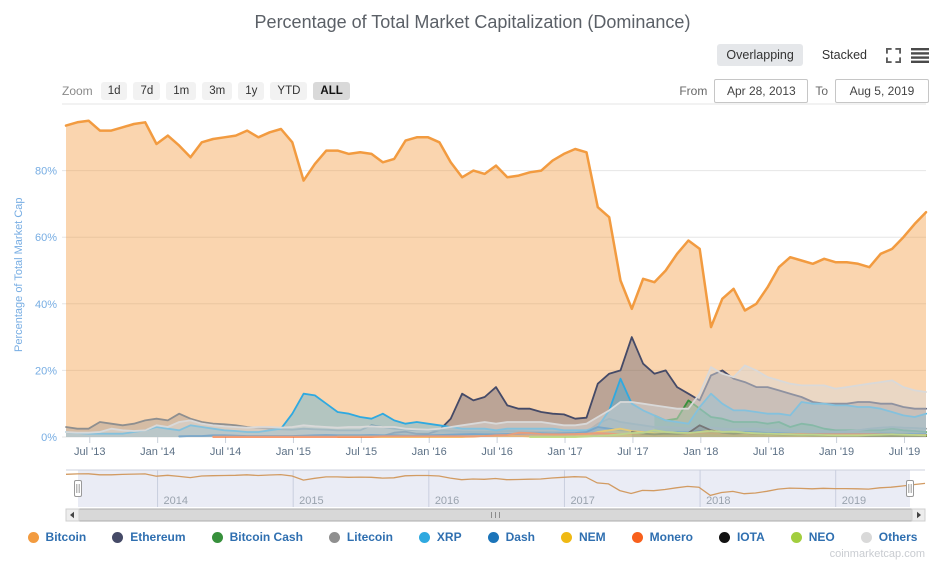 The height and width of the screenshot is (571, 945). I want to click on x-axis-tick-label: Jul '14, so click(225, 452).